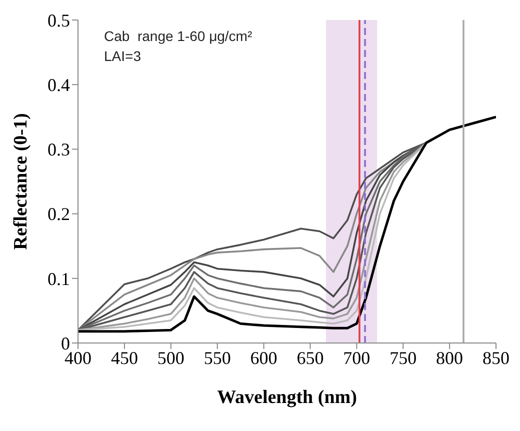 Image resolution: width=520 pixels, height=431 pixels. Describe the element at coordinates (124, 358) in the screenshot. I see `x-tick-label: 450` at that location.